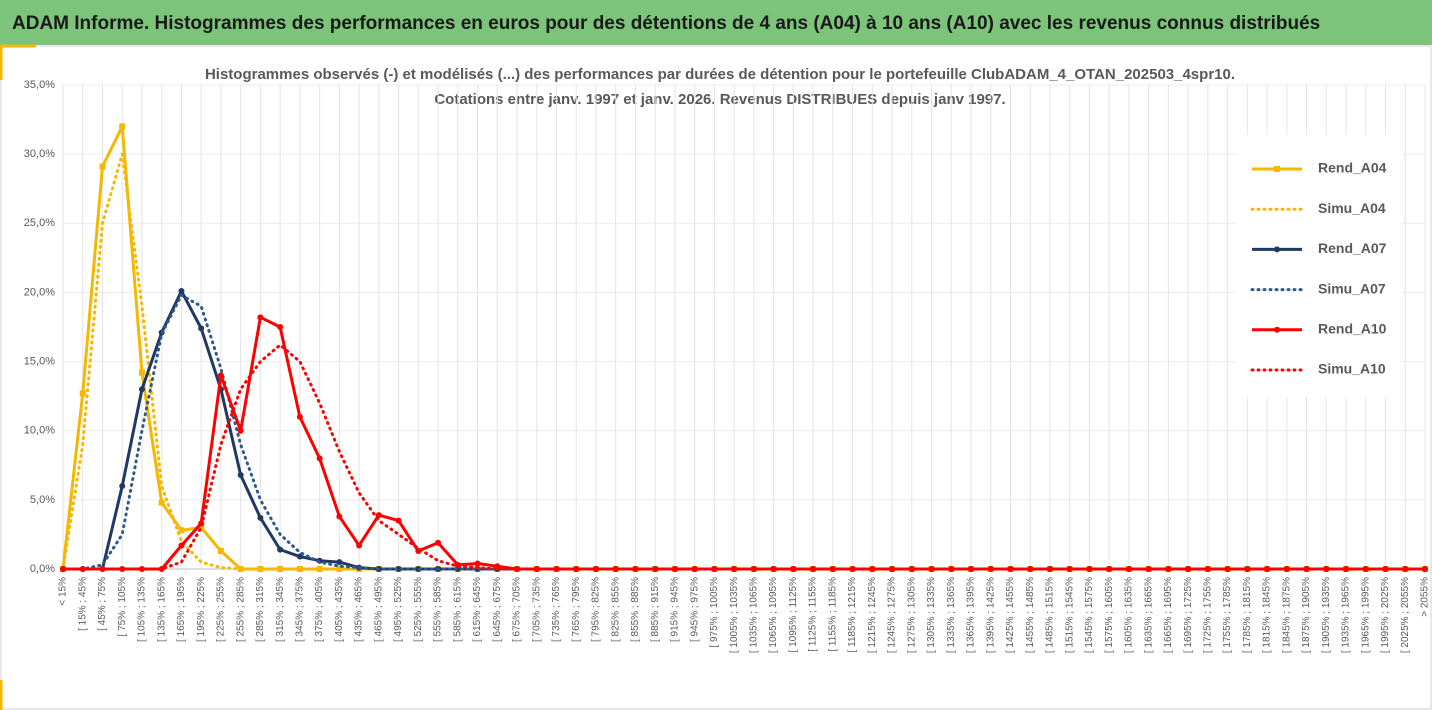 Image resolution: width=1432 pixels, height=710 pixels. Describe the element at coordinates (477, 609) in the screenshot. I see `x-tick-label: [ 615% ; 645%` at that location.